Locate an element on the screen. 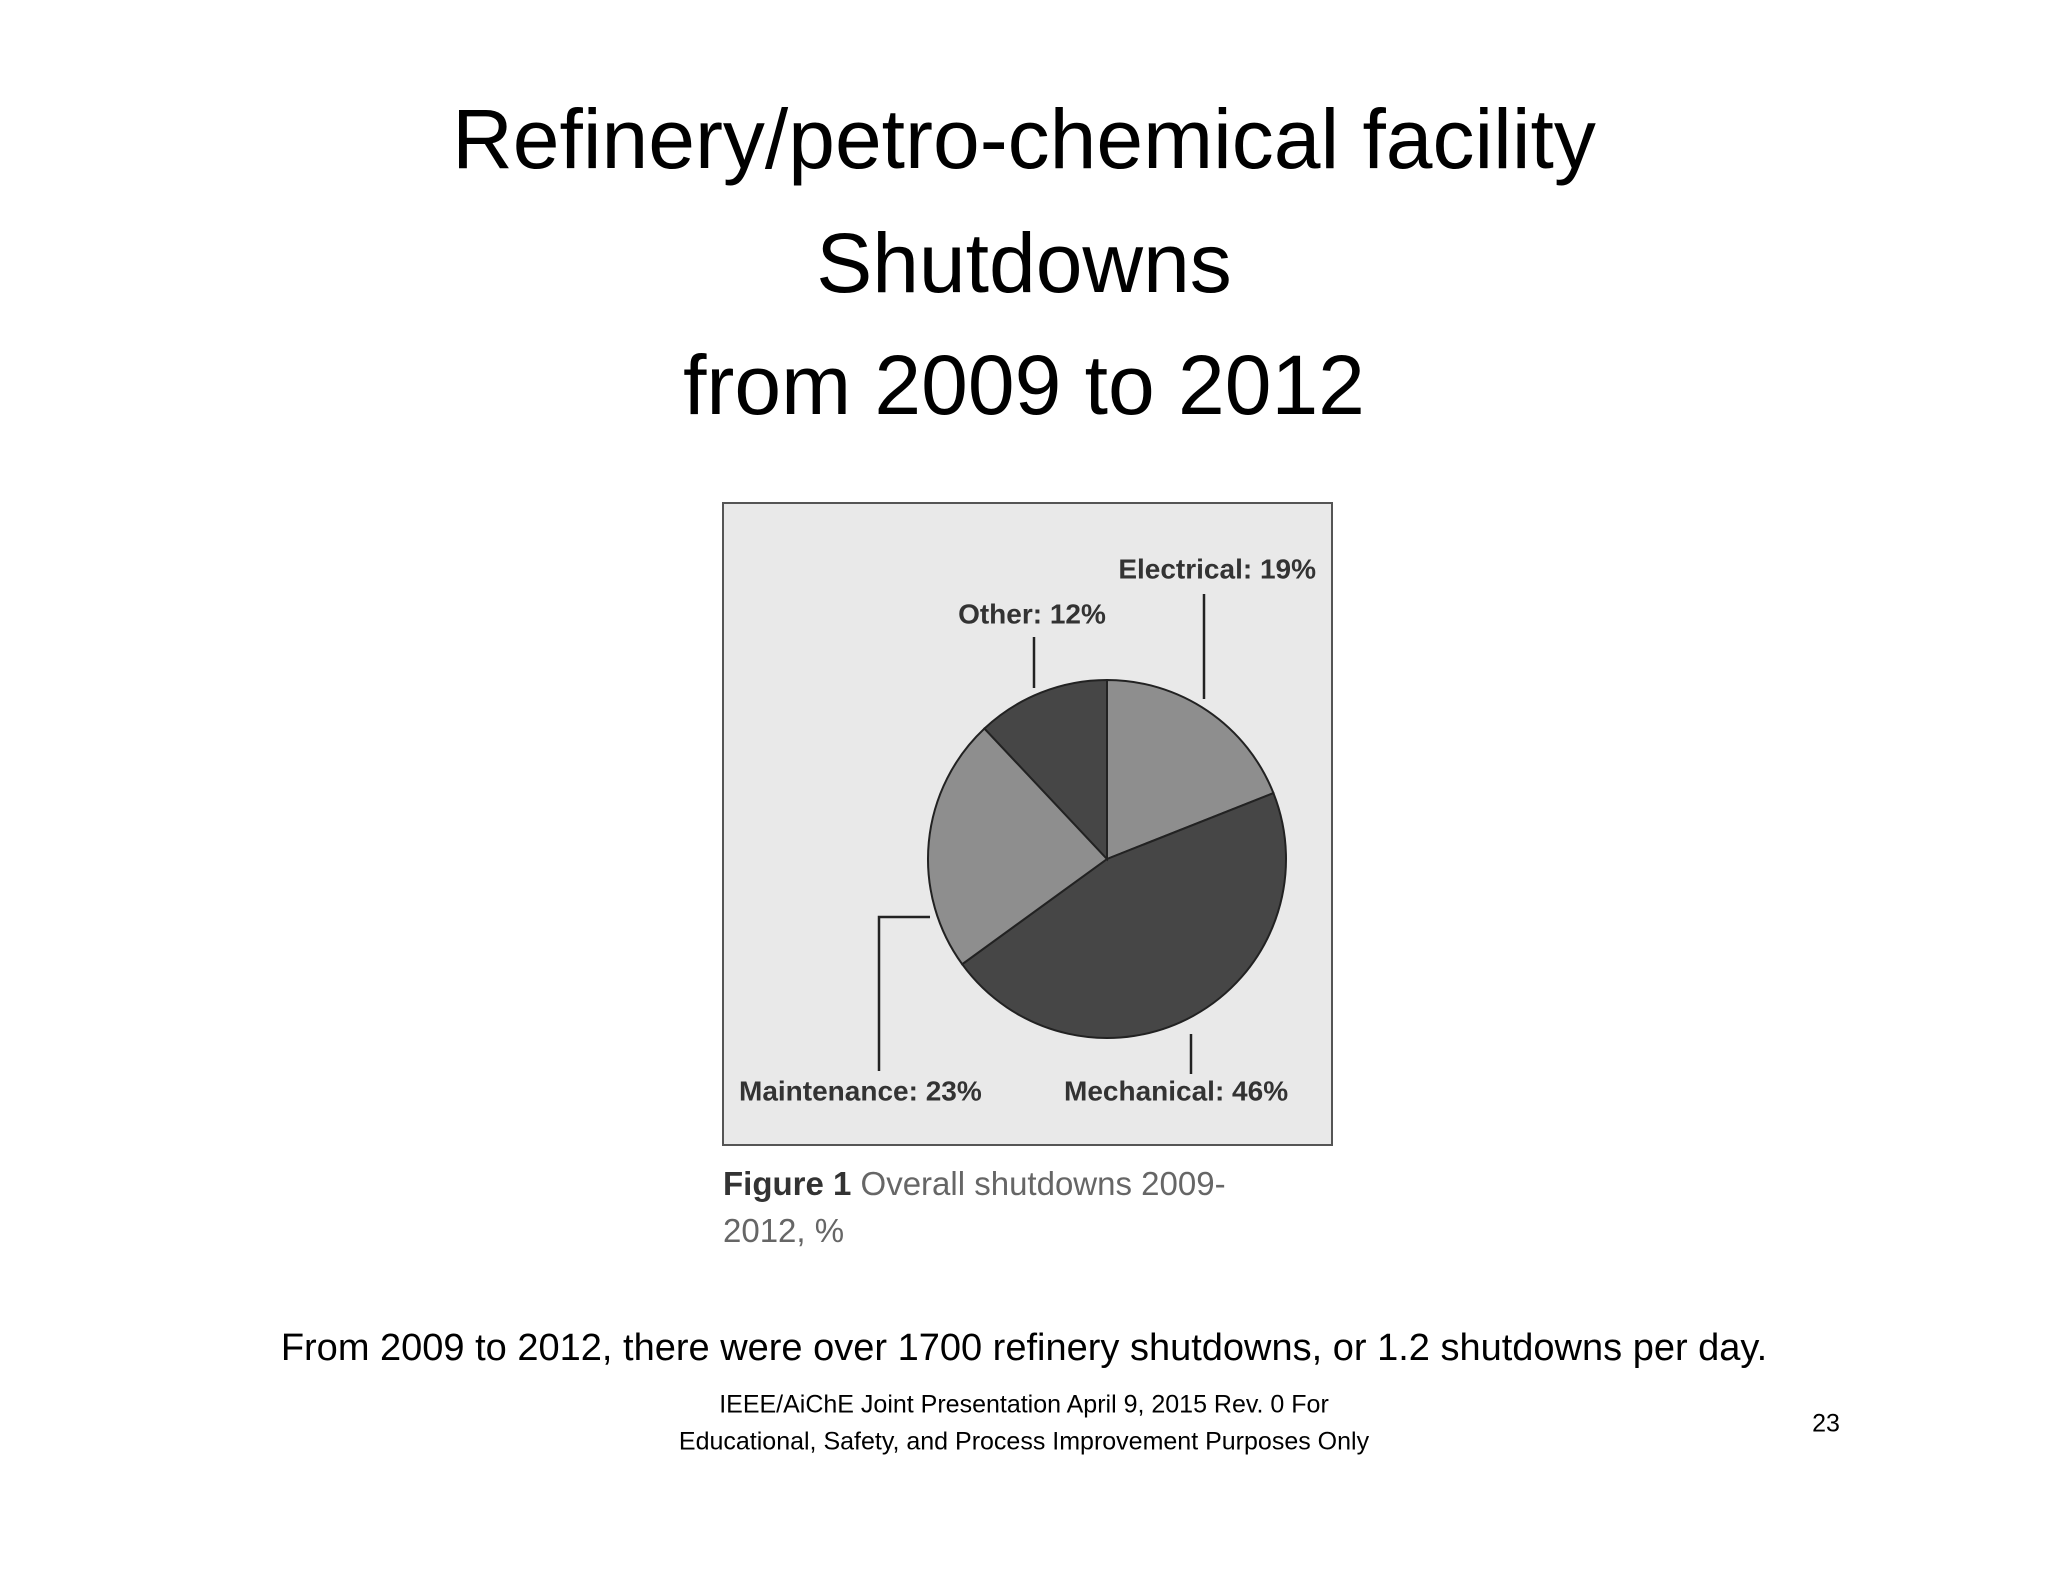 The width and height of the screenshot is (2048, 1582). title-line: Shutdowns is located at coordinates (1024, 263).